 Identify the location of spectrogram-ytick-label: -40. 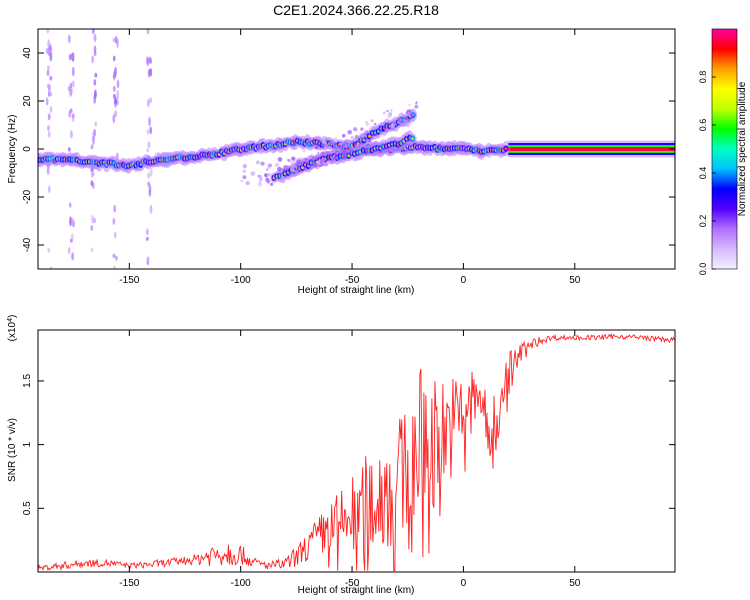
(27, 244).